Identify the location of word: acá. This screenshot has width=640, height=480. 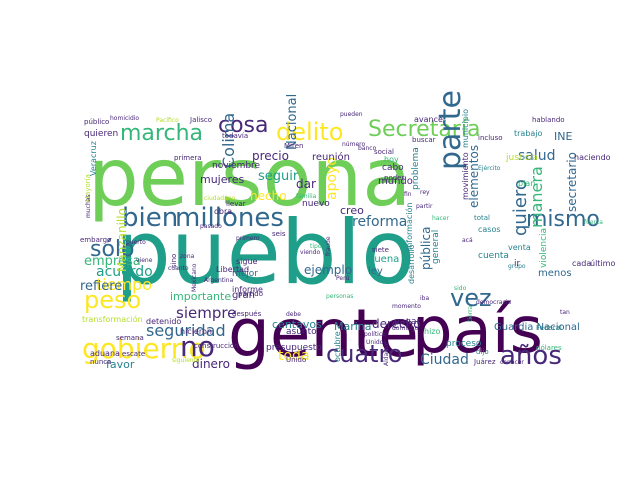
(467, 240).